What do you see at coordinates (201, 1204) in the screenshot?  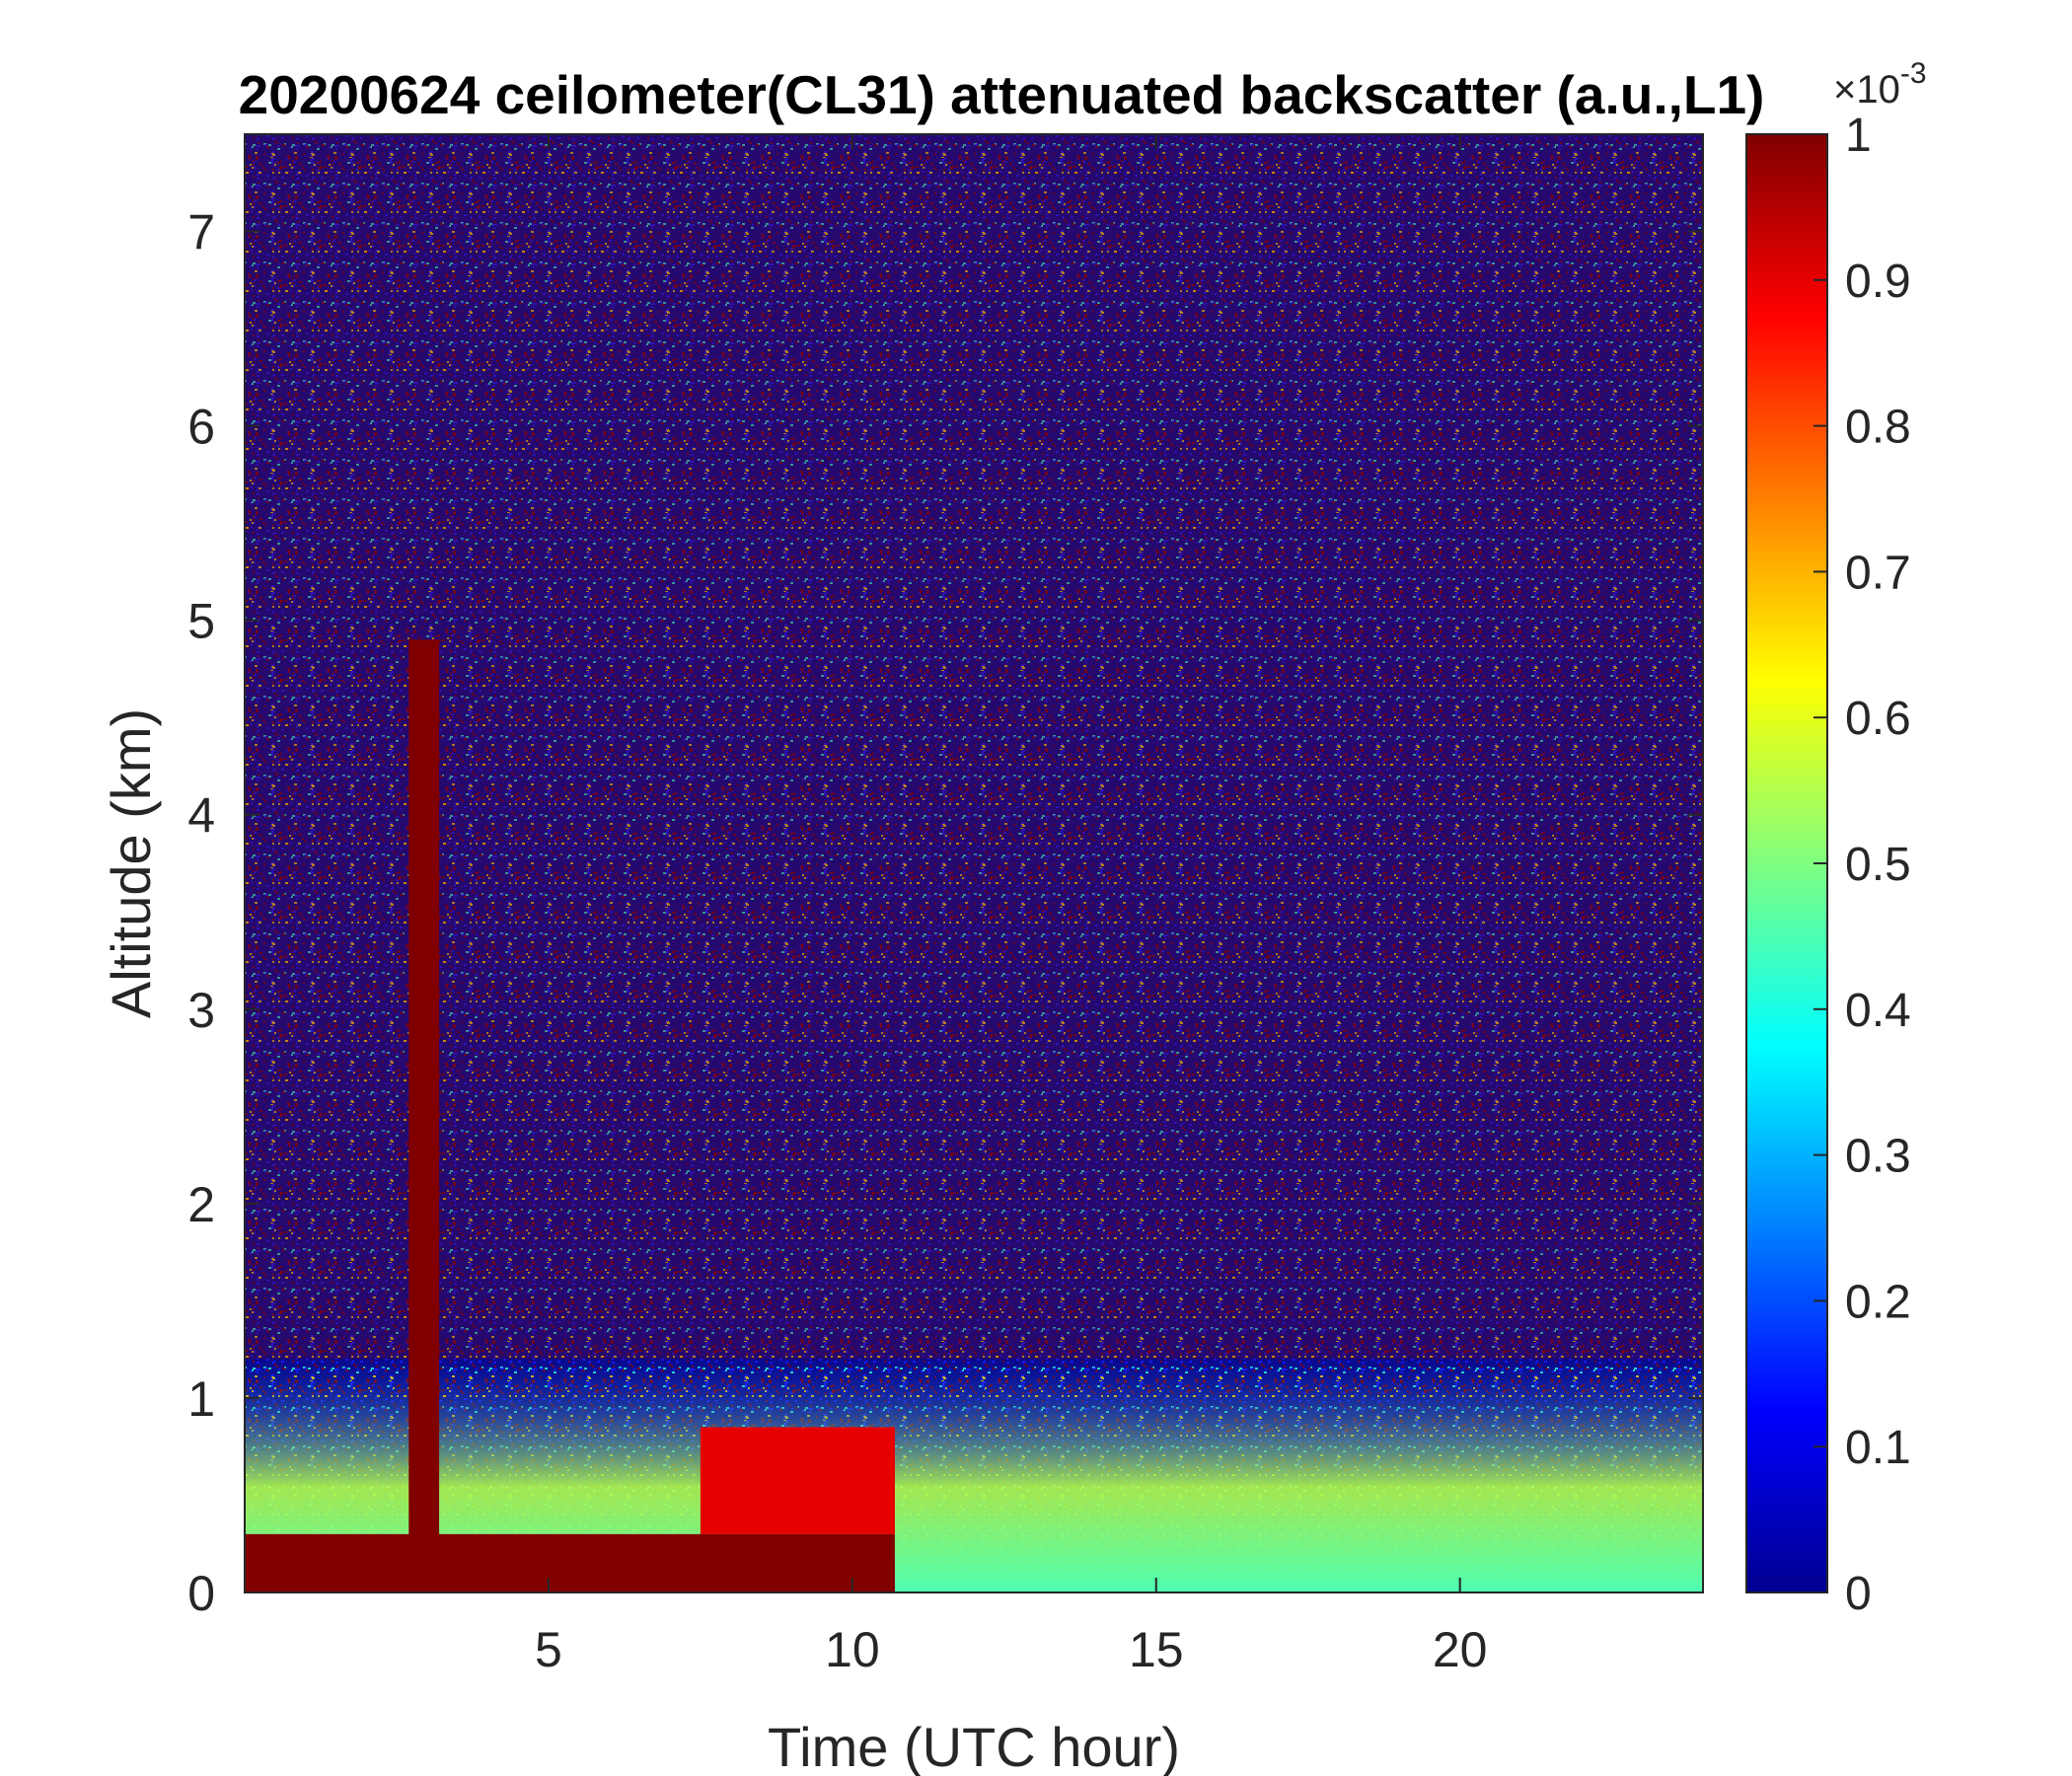 I see `y-tick-label: 2` at bounding box center [201, 1204].